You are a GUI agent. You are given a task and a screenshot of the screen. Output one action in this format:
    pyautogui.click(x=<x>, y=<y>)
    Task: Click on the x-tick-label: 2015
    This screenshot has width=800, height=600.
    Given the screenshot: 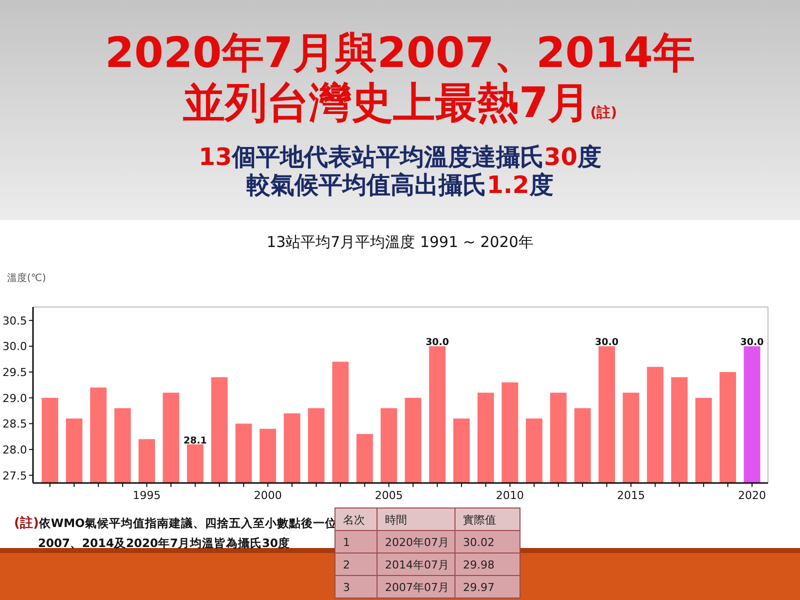 What is the action you would take?
    pyautogui.click(x=630, y=495)
    